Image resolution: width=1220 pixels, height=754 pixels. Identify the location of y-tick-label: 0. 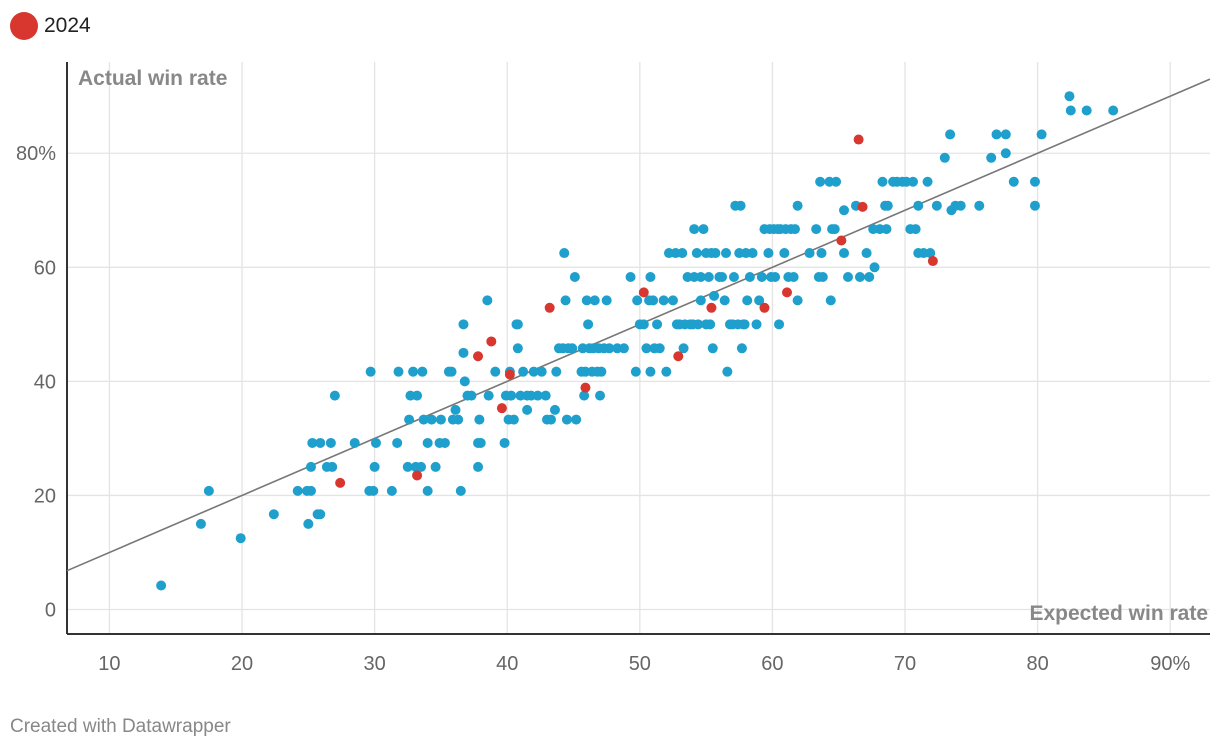
(50, 610).